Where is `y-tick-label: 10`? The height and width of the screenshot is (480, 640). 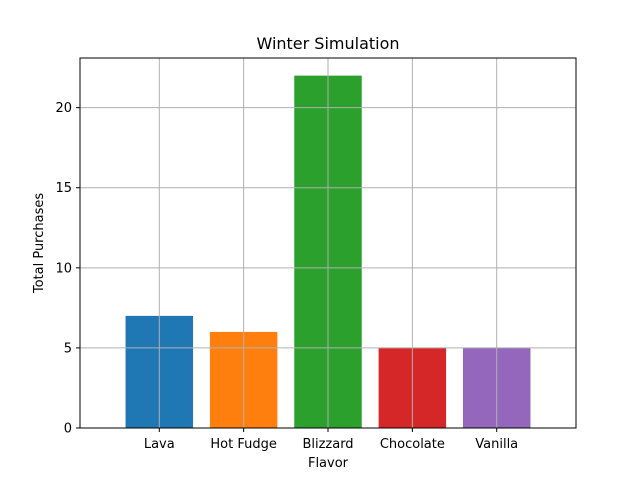 y-tick-label: 10 is located at coordinates (63, 268).